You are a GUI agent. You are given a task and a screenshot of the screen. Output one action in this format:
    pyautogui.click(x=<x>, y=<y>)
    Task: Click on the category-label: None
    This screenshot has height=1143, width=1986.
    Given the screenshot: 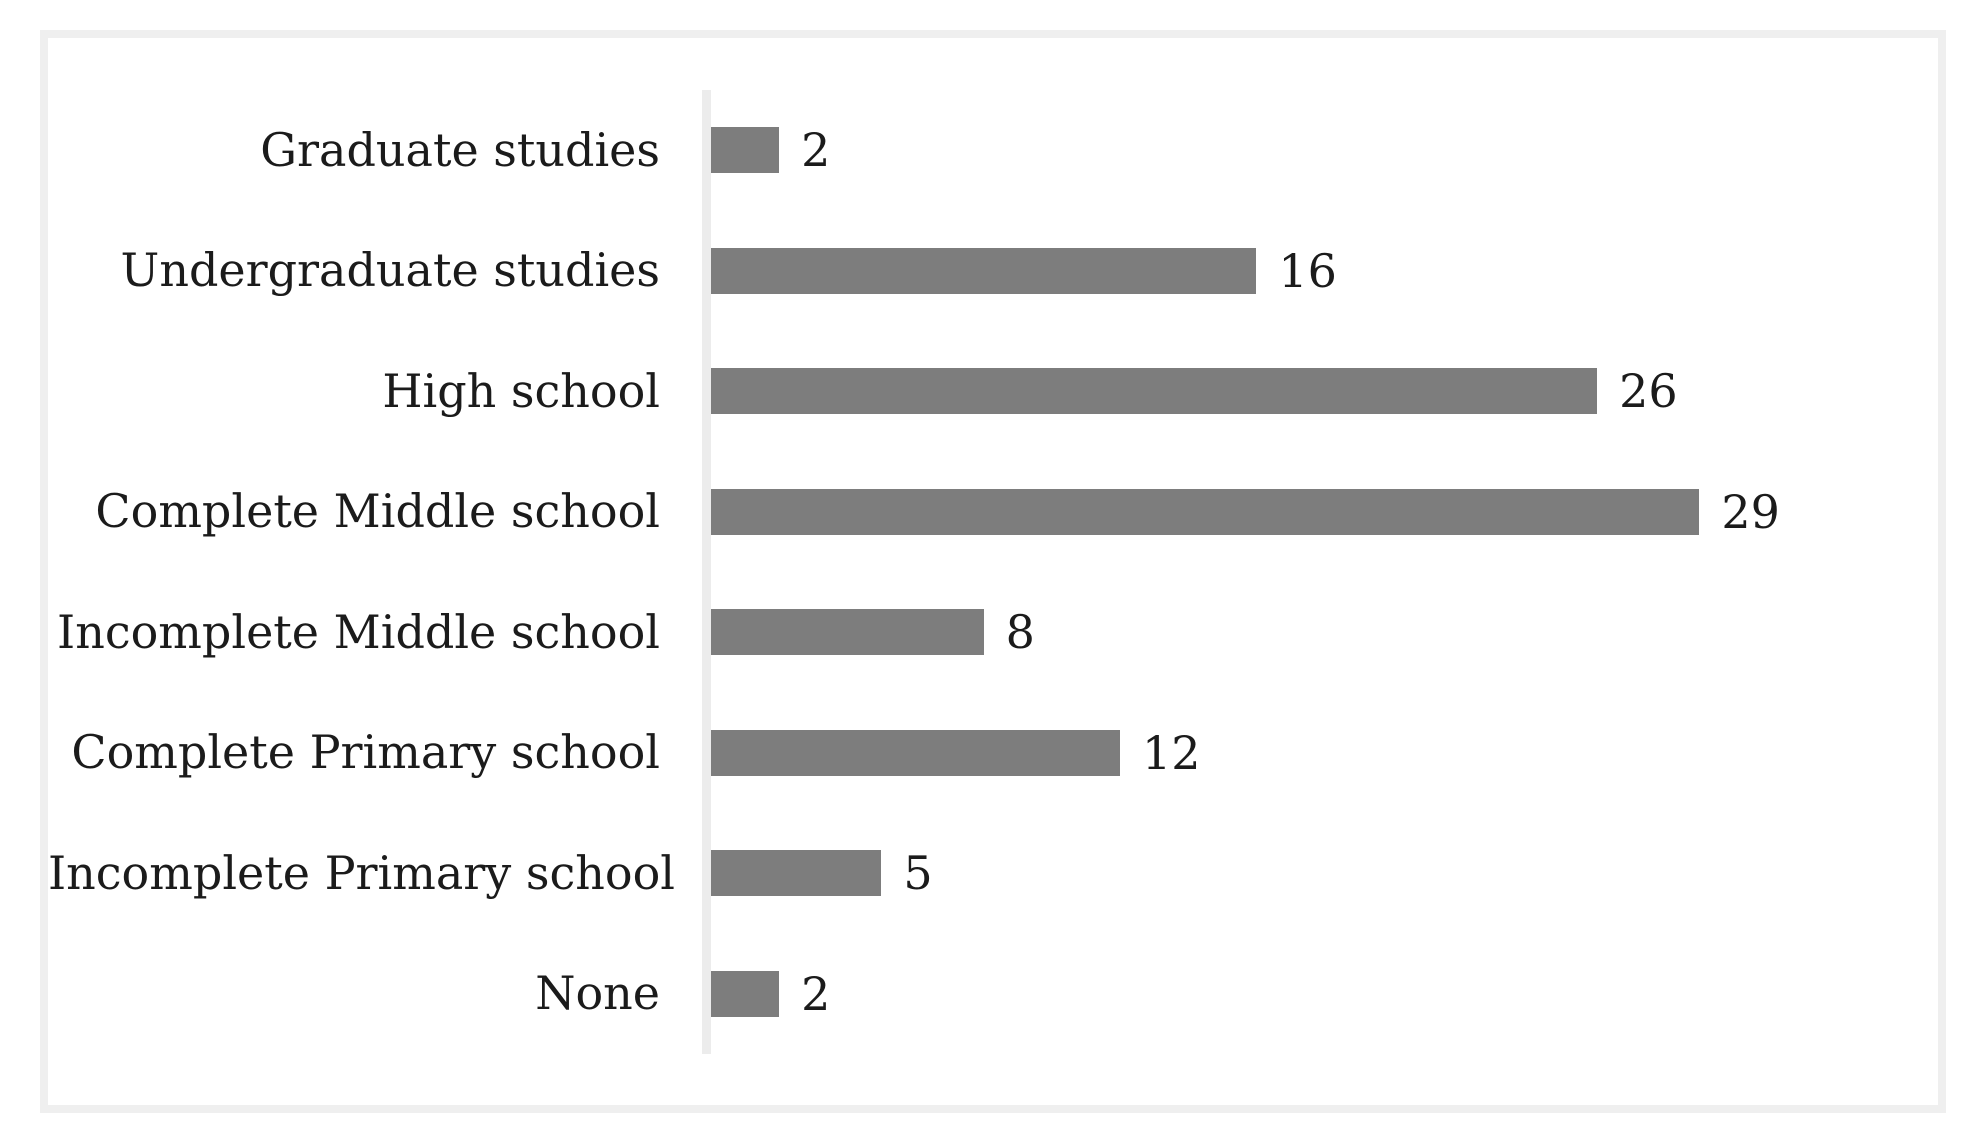 What is the action you would take?
    pyautogui.click(x=597, y=993)
    